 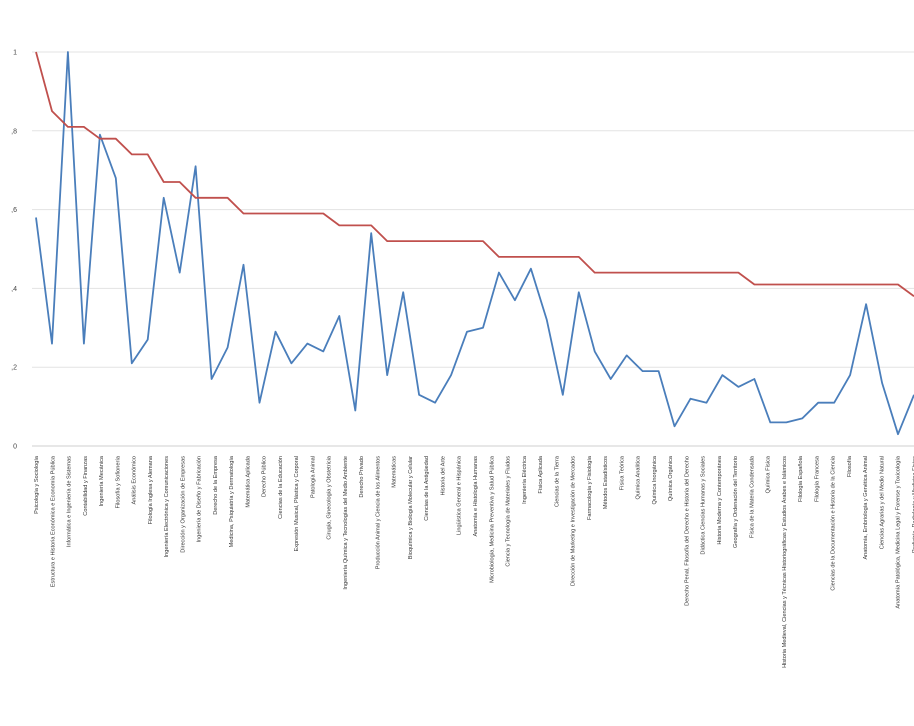 What do you see at coordinates (460, 495) in the screenshot?
I see `x-tick-label: Lingüística General e Hispánica` at bounding box center [460, 495].